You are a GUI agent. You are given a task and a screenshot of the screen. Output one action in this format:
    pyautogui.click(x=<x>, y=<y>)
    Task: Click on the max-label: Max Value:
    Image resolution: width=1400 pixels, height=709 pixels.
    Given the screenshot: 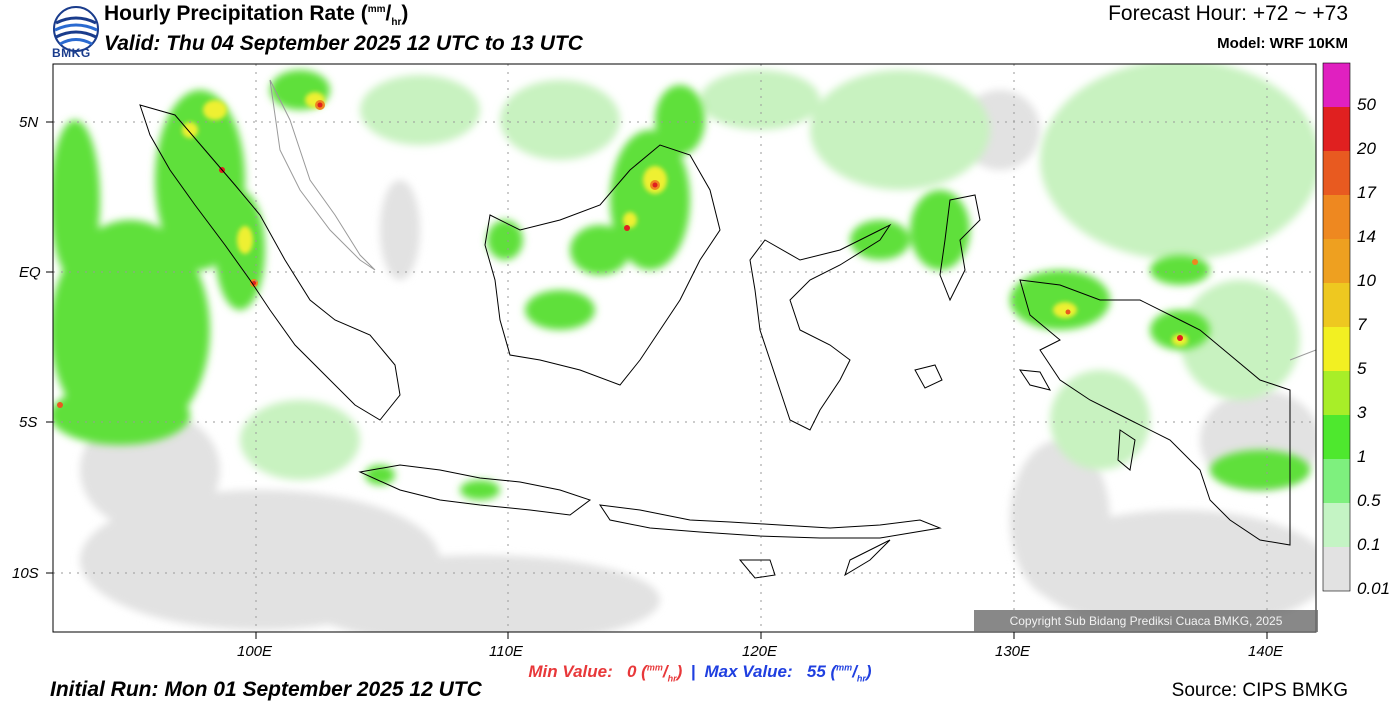 What is the action you would take?
    pyautogui.click(x=748, y=671)
    